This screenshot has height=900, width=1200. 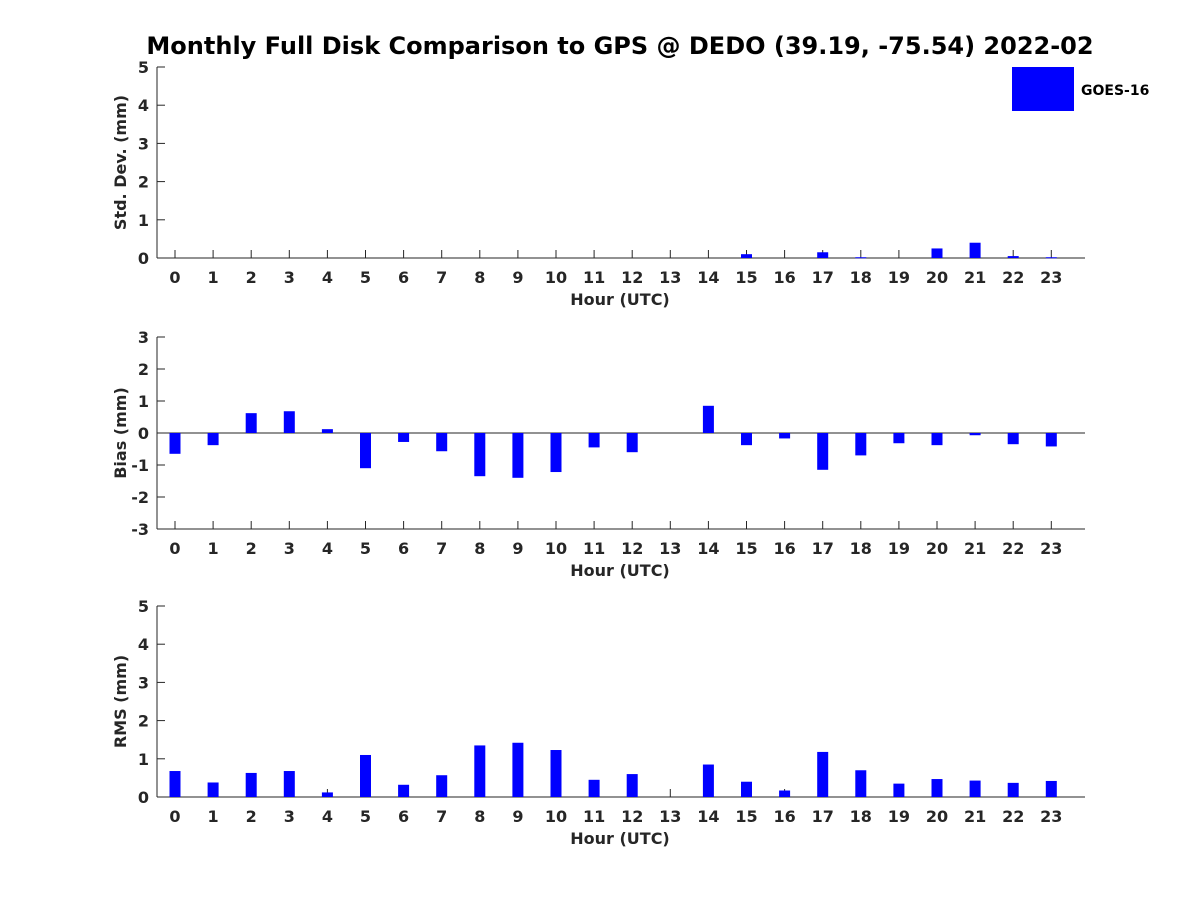 What do you see at coordinates (143, 606) in the screenshot?
I see `y-tick-label: 5` at bounding box center [143, 606].